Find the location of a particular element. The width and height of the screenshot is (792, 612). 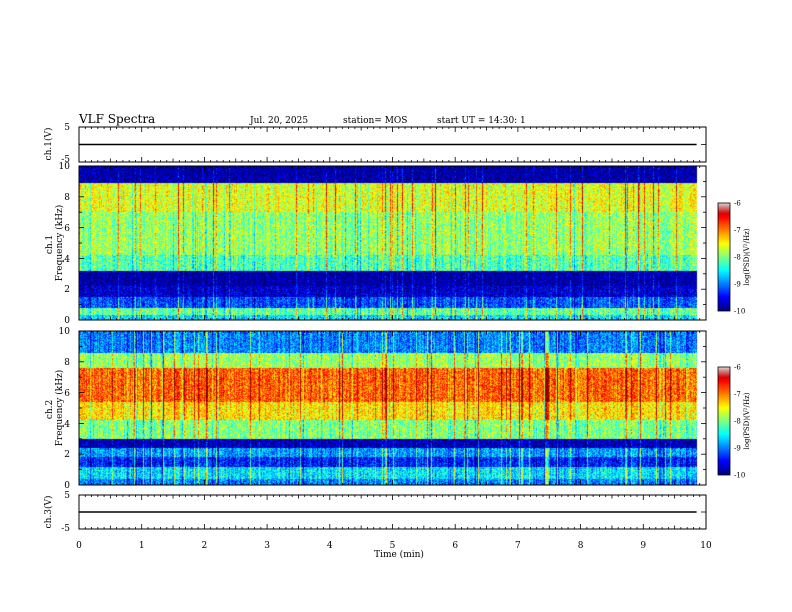

ch2-ytick-2: 2 is located at coordinates (67, 455).